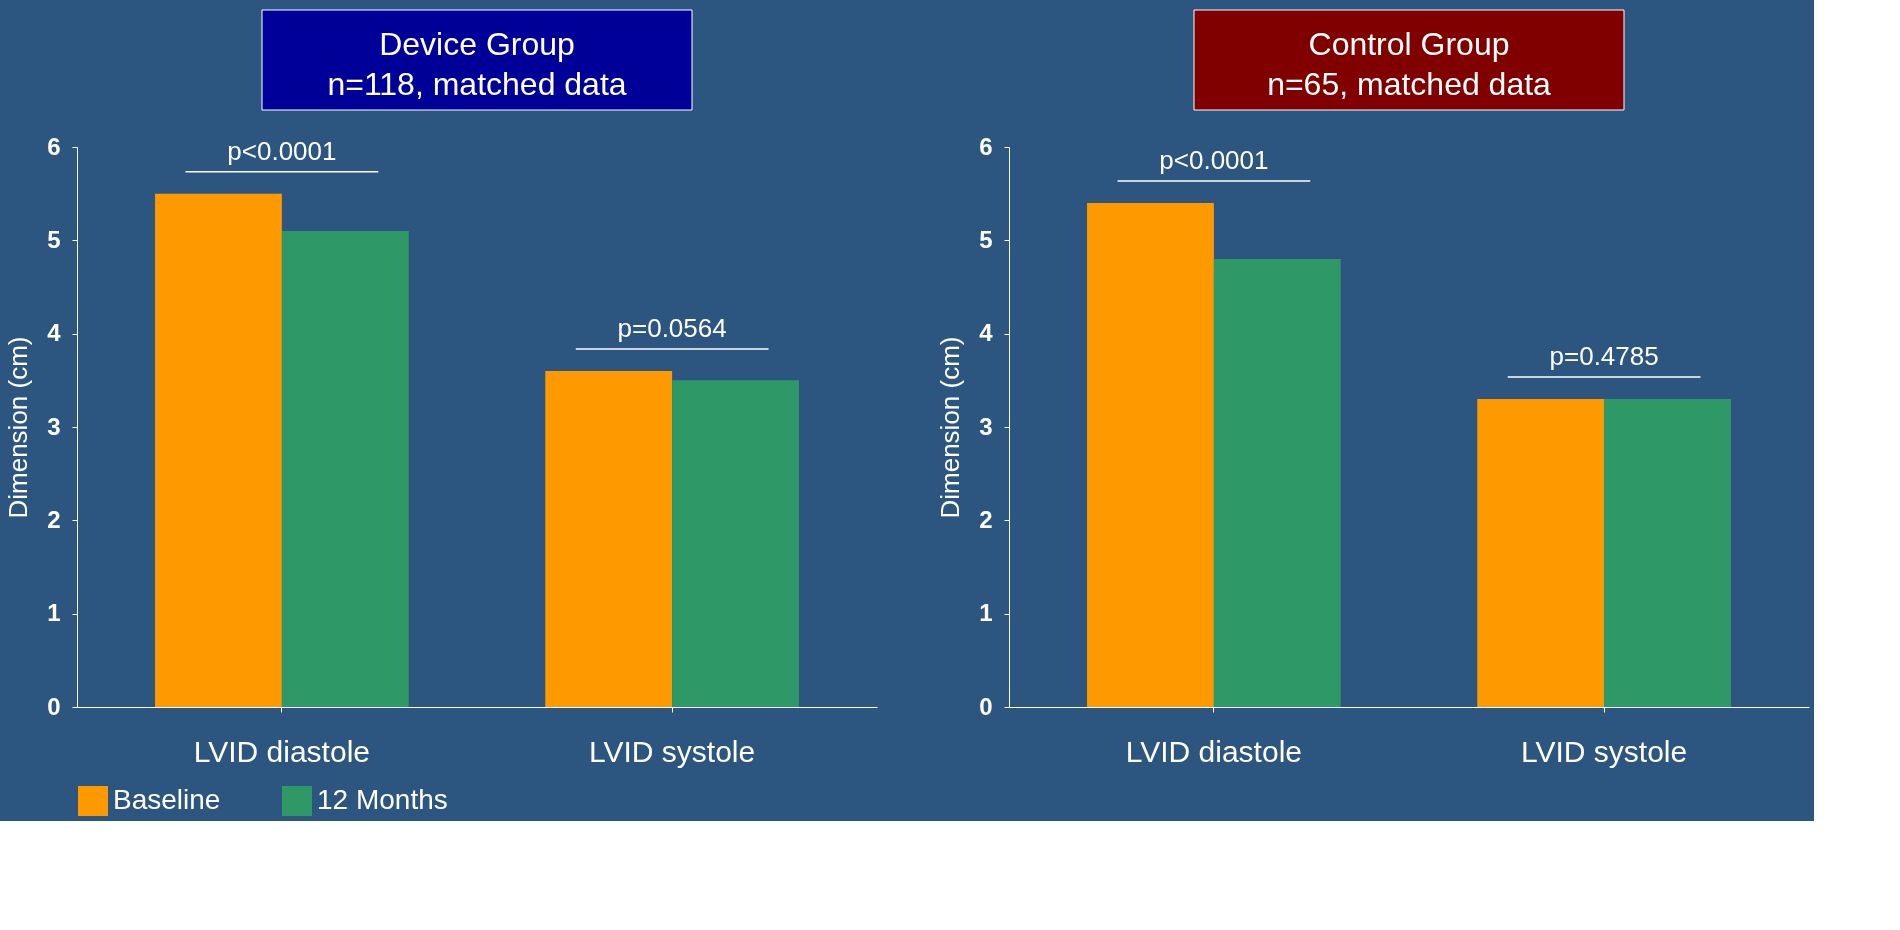 The width and height of the screenshot is (1900, 930). Describe the element at coordinates (1604, 356) in the screenshot. I see `annotation: p=0.4785` at that location.